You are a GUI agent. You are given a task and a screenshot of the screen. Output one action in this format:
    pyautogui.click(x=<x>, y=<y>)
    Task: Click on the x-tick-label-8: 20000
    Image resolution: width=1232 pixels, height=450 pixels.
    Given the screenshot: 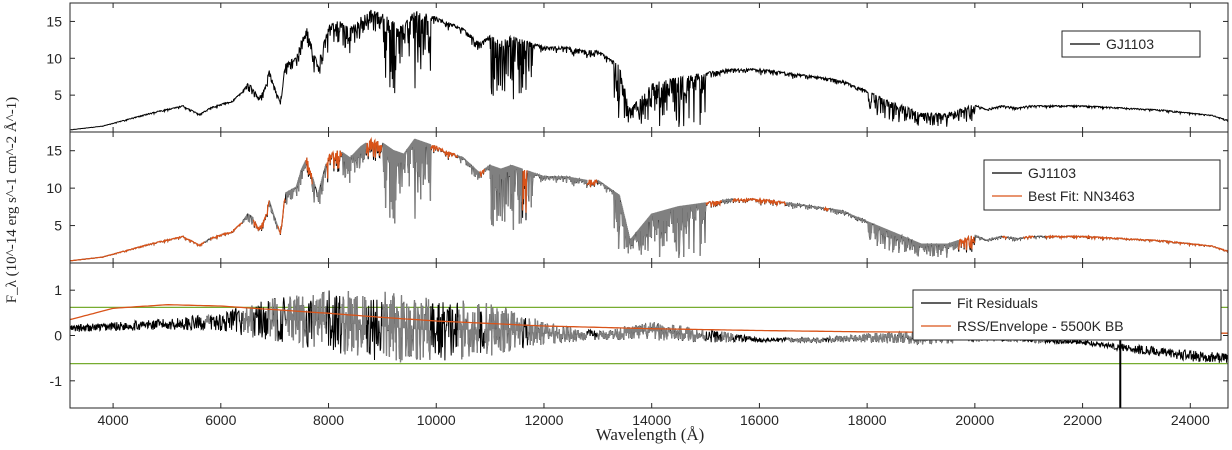 What is the action you would take?
    pyautogui.click(x=974, y=420)
    